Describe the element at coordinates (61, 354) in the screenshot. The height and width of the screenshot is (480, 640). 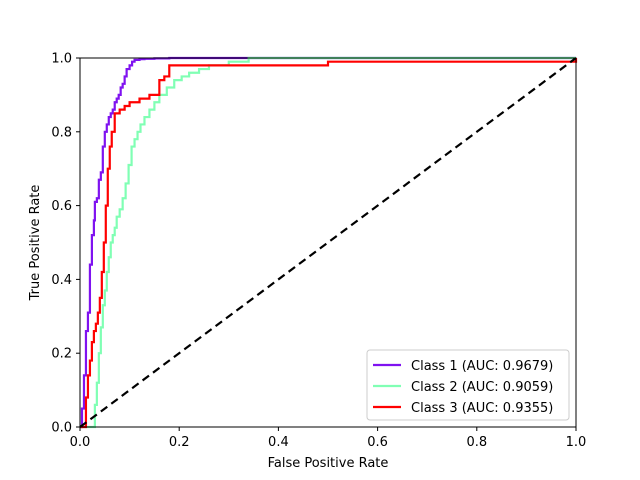
I see `y-tick-label: 0.2` at that location.